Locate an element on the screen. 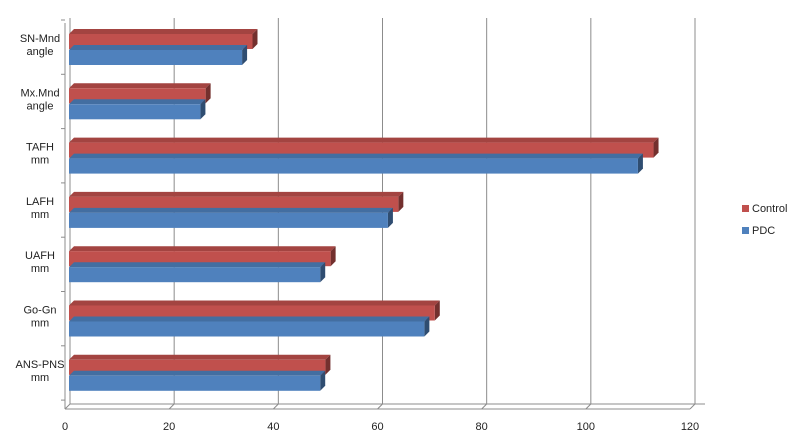  y-category-label-line: LAFH is located at coordinates (40, 202).